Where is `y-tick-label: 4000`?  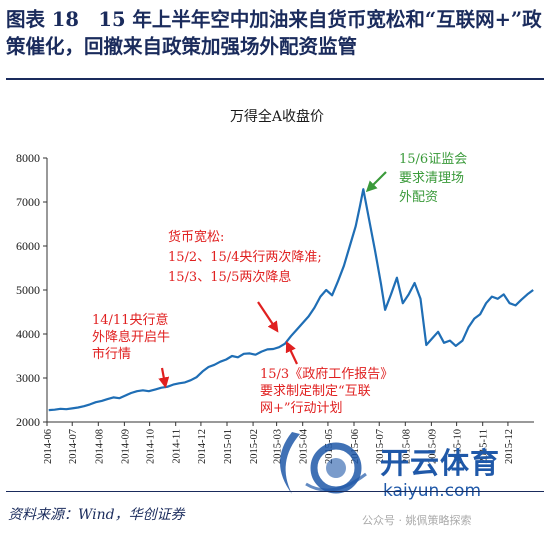 y-tick-label: 4000 is located at coordinates (28, 334).